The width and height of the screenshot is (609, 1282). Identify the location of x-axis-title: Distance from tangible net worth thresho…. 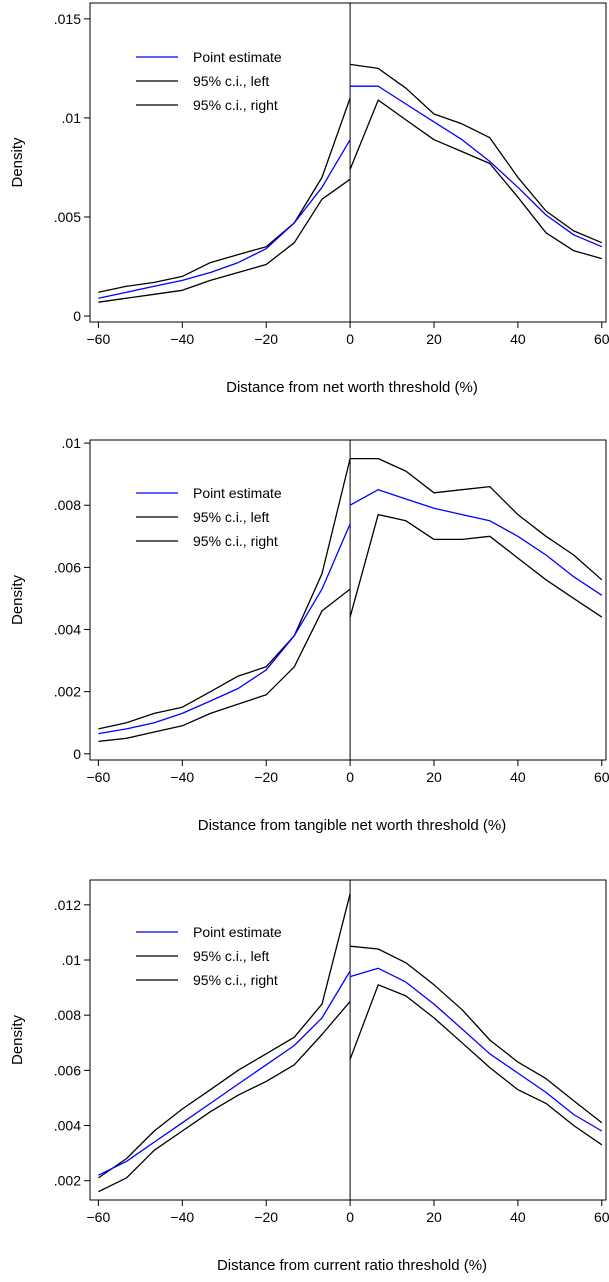
(352, 825).